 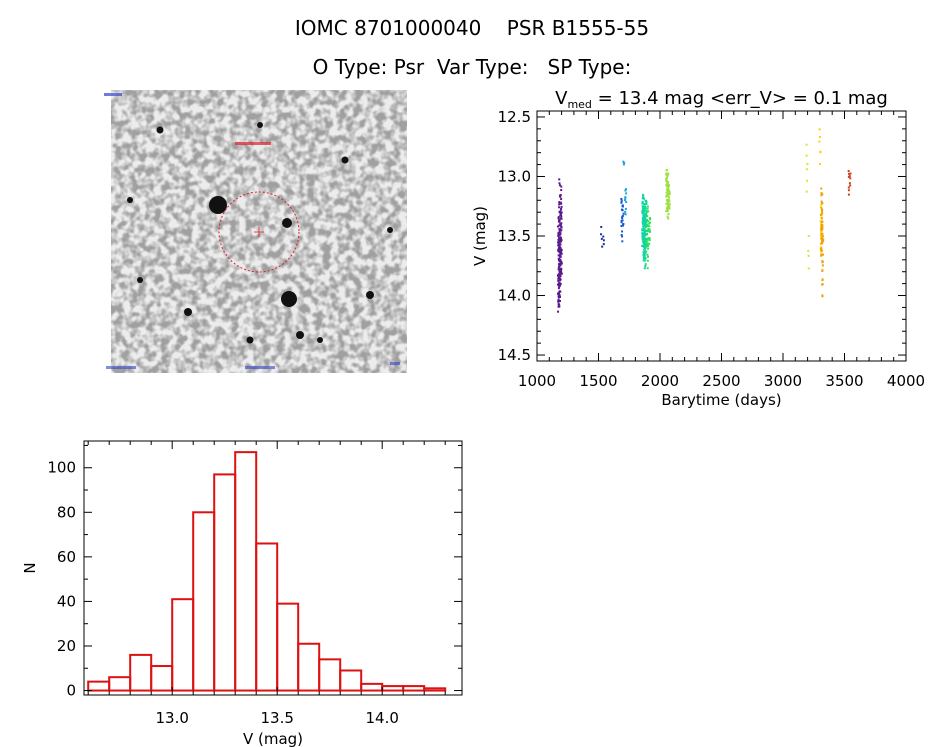 What do you see at coordinates (844, 381) in the screenshot?
I see `lc-xtick-label: 3500` at bounding box center [844, 381].